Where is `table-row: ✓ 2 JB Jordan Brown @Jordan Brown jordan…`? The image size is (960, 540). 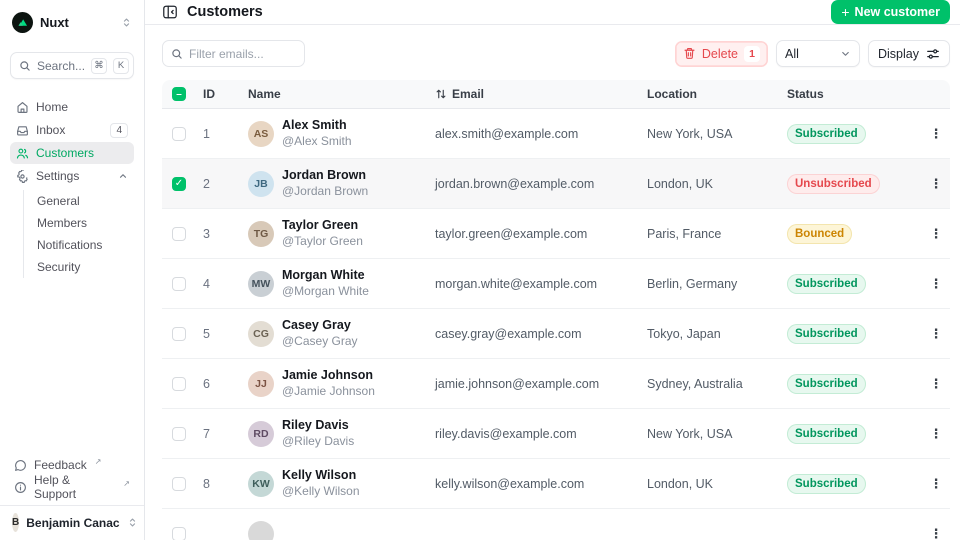 table-row: ✓ 2 JB Jordan Brown @Jordan Brown jordan… is located at coordinates (556, 184).